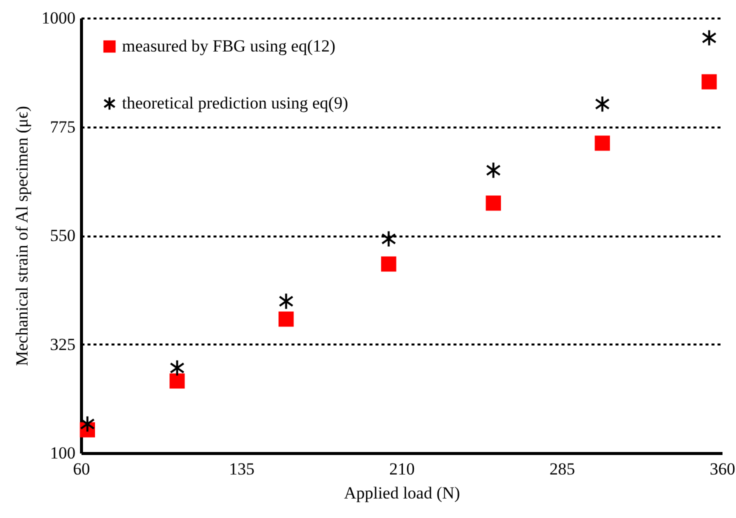  I want to click on x-tick-label: 285, so click(562, 469).